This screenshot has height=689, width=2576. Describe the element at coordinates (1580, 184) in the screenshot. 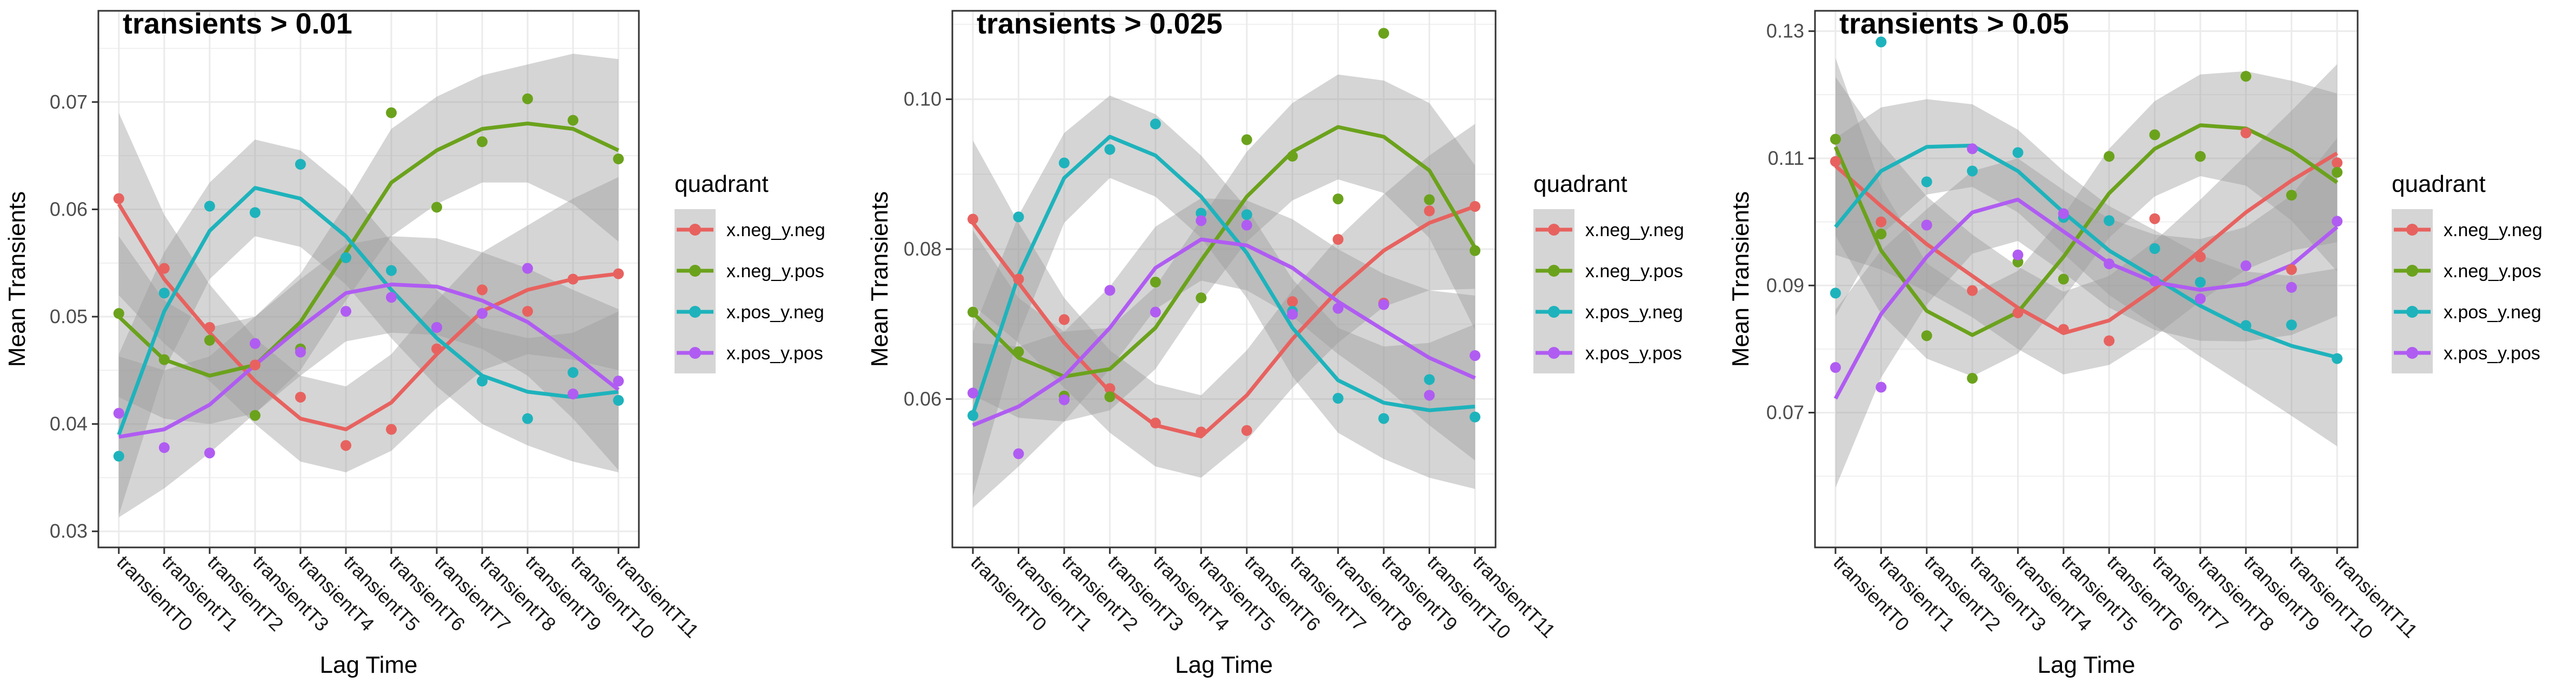

I see `legend-title: quadrant` at that location.